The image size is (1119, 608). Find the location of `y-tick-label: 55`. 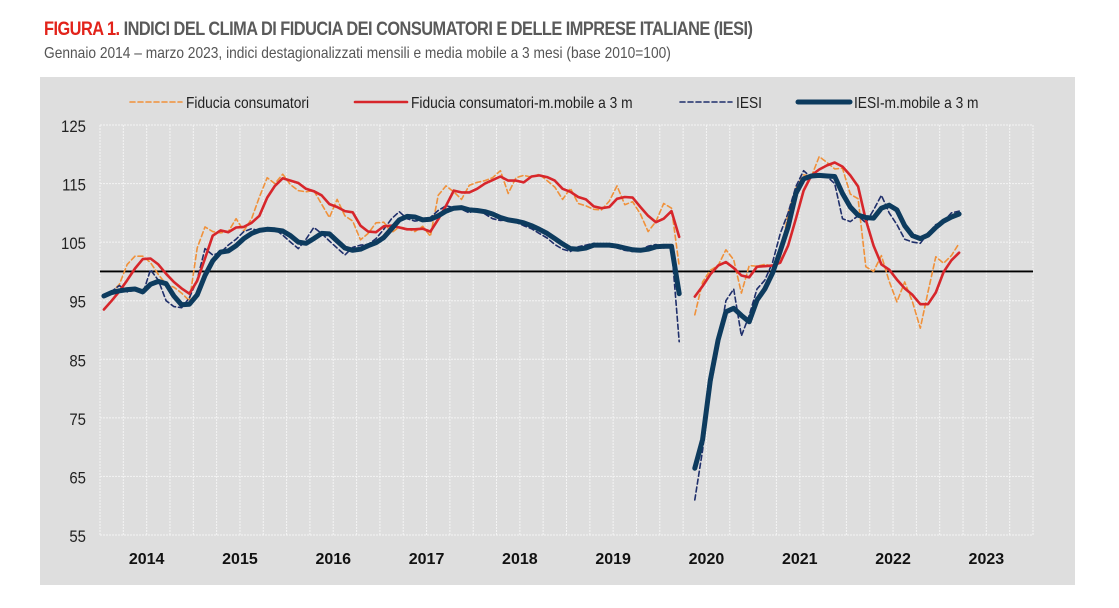

y-tick-label: 55 is located at coordinates (77, 537).